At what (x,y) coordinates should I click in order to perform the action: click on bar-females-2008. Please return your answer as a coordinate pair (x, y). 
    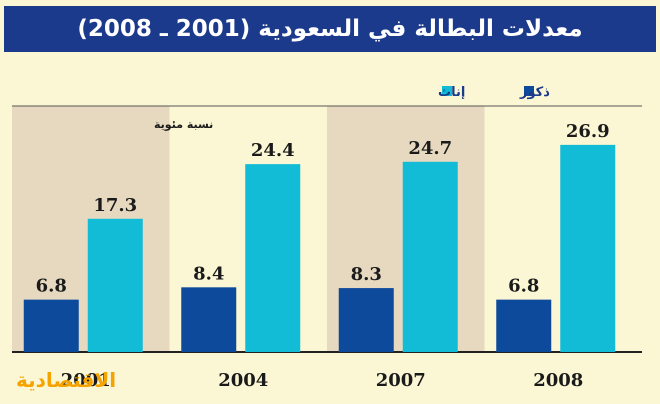
    Looking at the image, I should click on (588, 248).